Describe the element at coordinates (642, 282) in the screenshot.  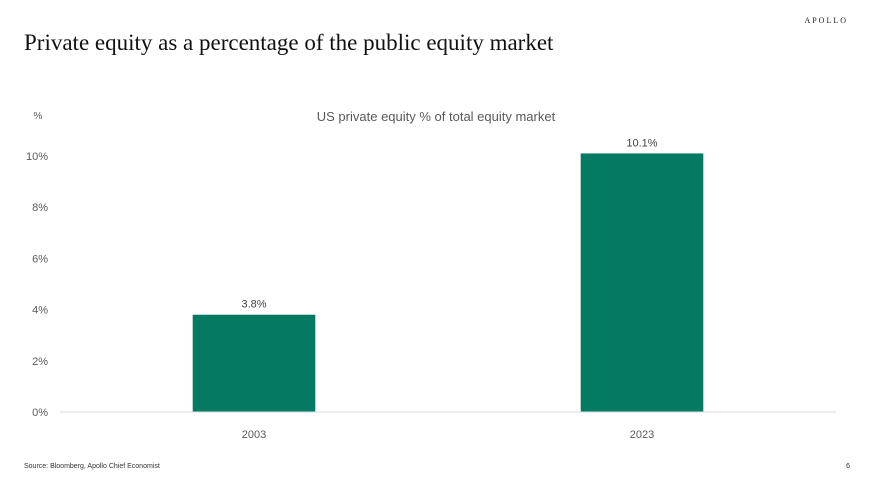
I see `bar-2023` at that location.